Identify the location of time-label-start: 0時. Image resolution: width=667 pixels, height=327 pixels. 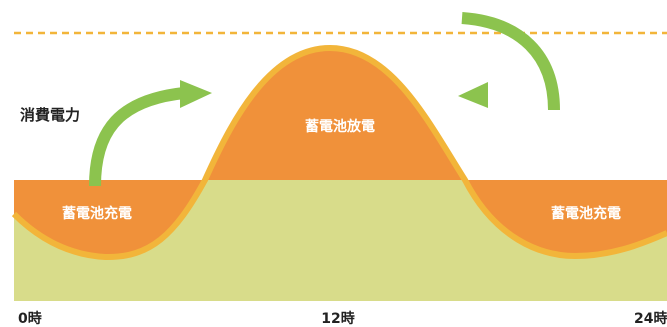
(30, 318).